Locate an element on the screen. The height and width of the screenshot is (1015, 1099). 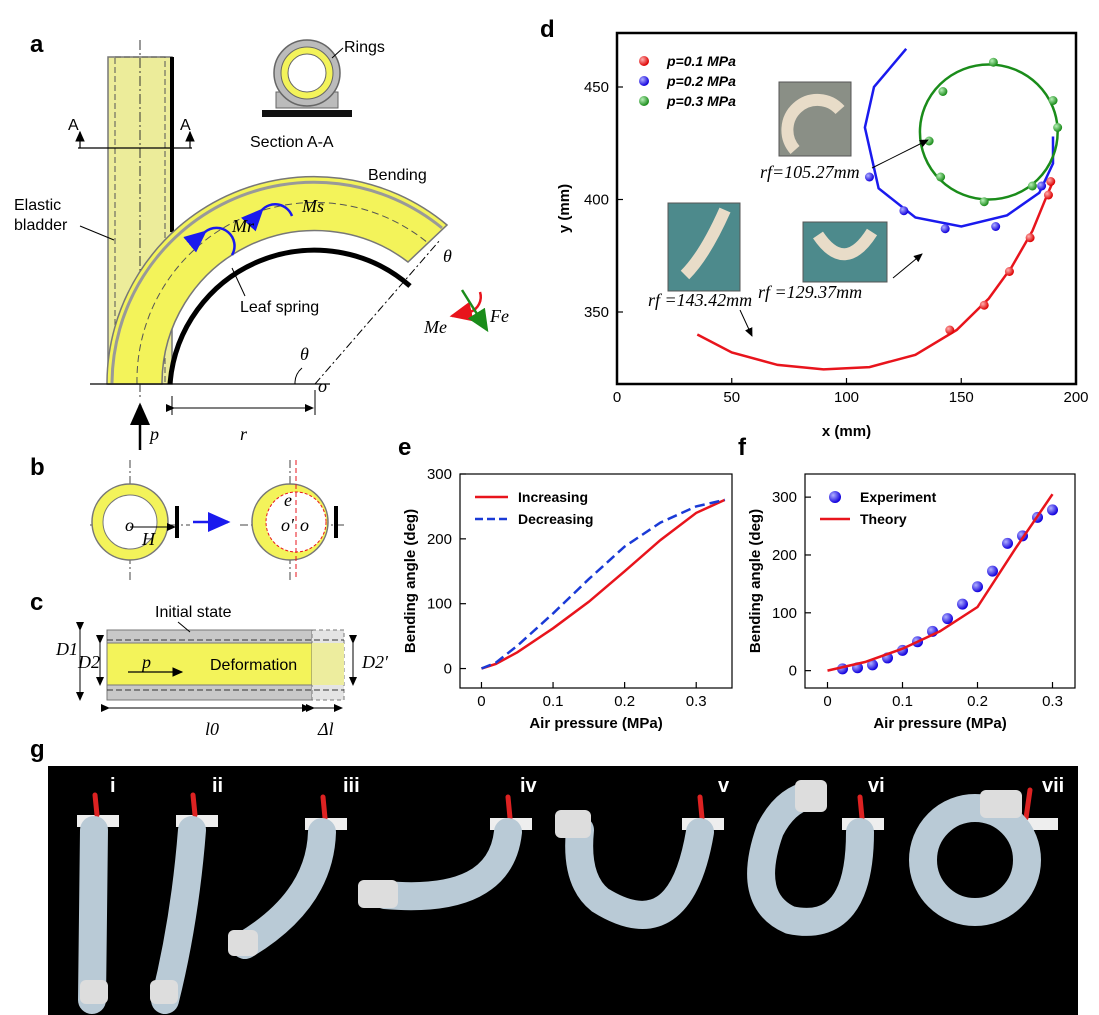
c-d1-label: D1 is located at coordinates (66, 649).